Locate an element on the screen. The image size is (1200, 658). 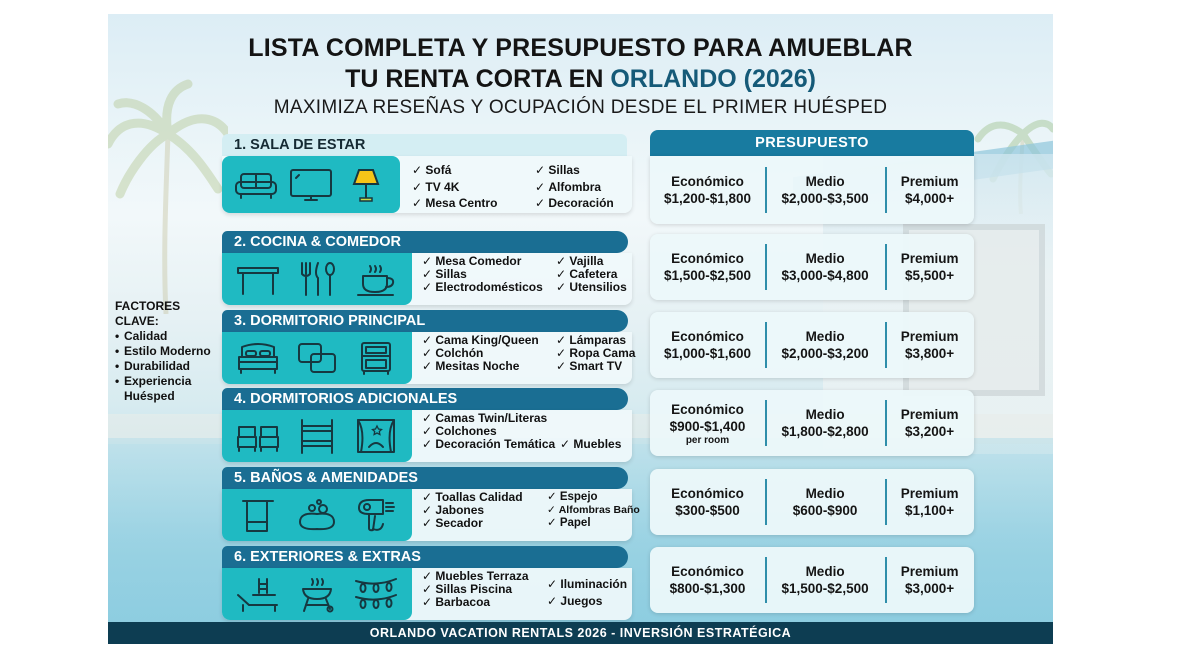
checklist-item: Sillas Piscina is located at coordinates (475, 589).